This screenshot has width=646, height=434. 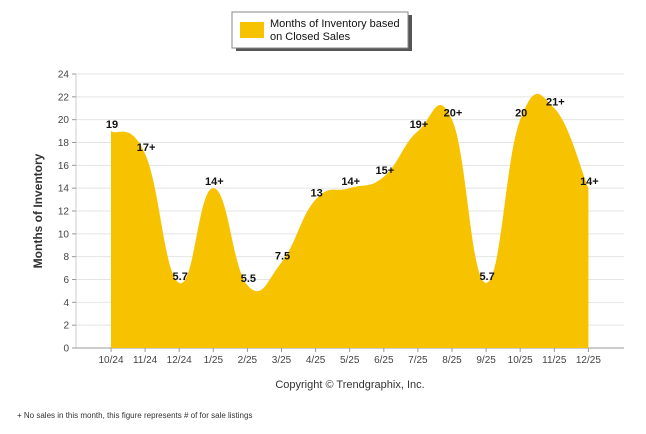 What do you see at coordinates (64, 189) in the screenshot?
I see `y-tick-label: 14` at bounding box center [64, 189].